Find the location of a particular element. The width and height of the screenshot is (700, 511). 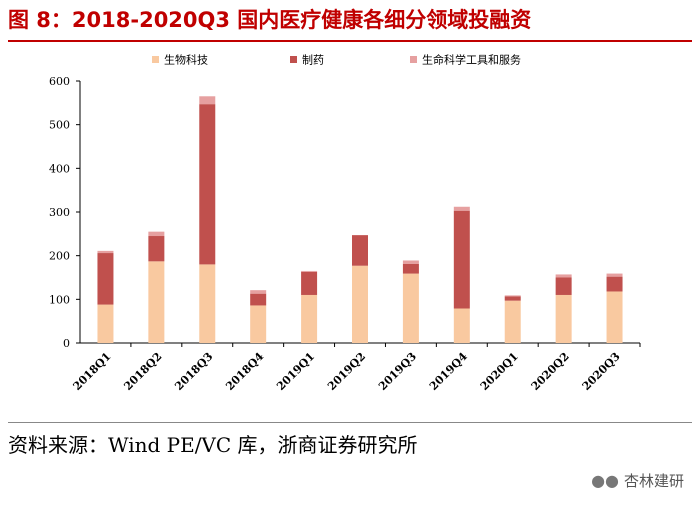

x-tick-label: 2019Q3 is located at coordinates (397, 371).